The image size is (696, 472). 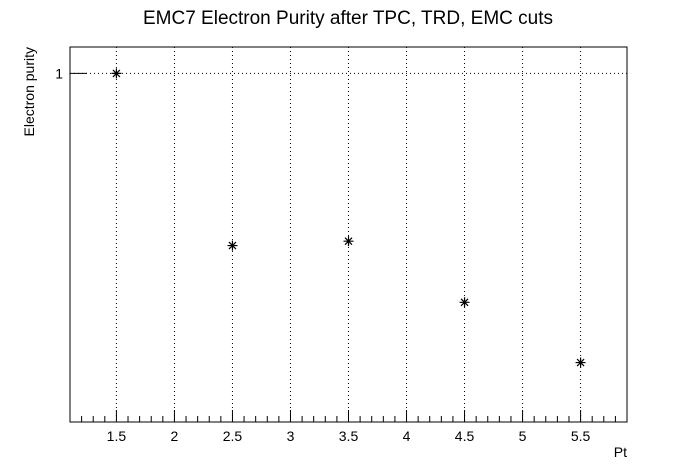 What do you see at coordinates (175, 436) in the screenshot?
I see `x-tick-label: 2` at bounding box center [175, 436].